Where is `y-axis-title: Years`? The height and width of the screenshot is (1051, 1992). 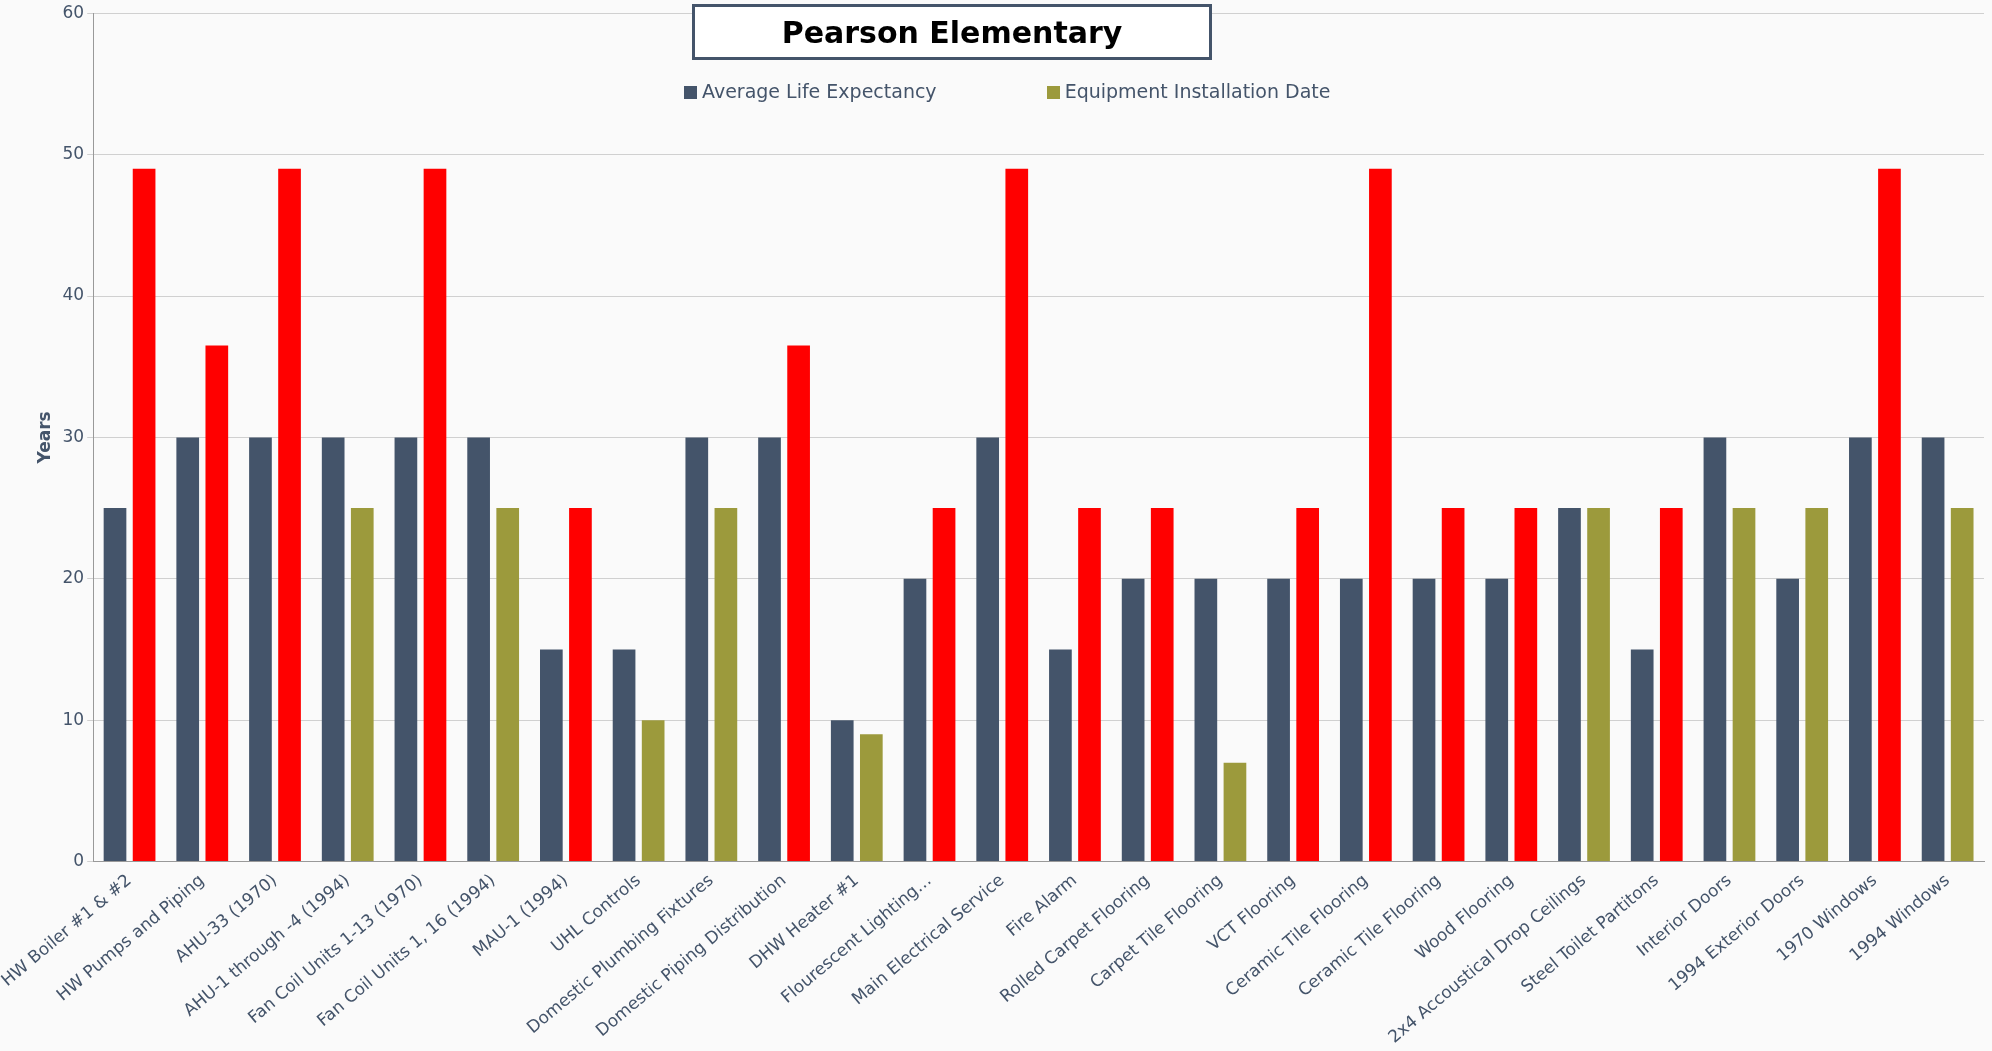 y-axis-title: Years is located at coordinates (43, 438).